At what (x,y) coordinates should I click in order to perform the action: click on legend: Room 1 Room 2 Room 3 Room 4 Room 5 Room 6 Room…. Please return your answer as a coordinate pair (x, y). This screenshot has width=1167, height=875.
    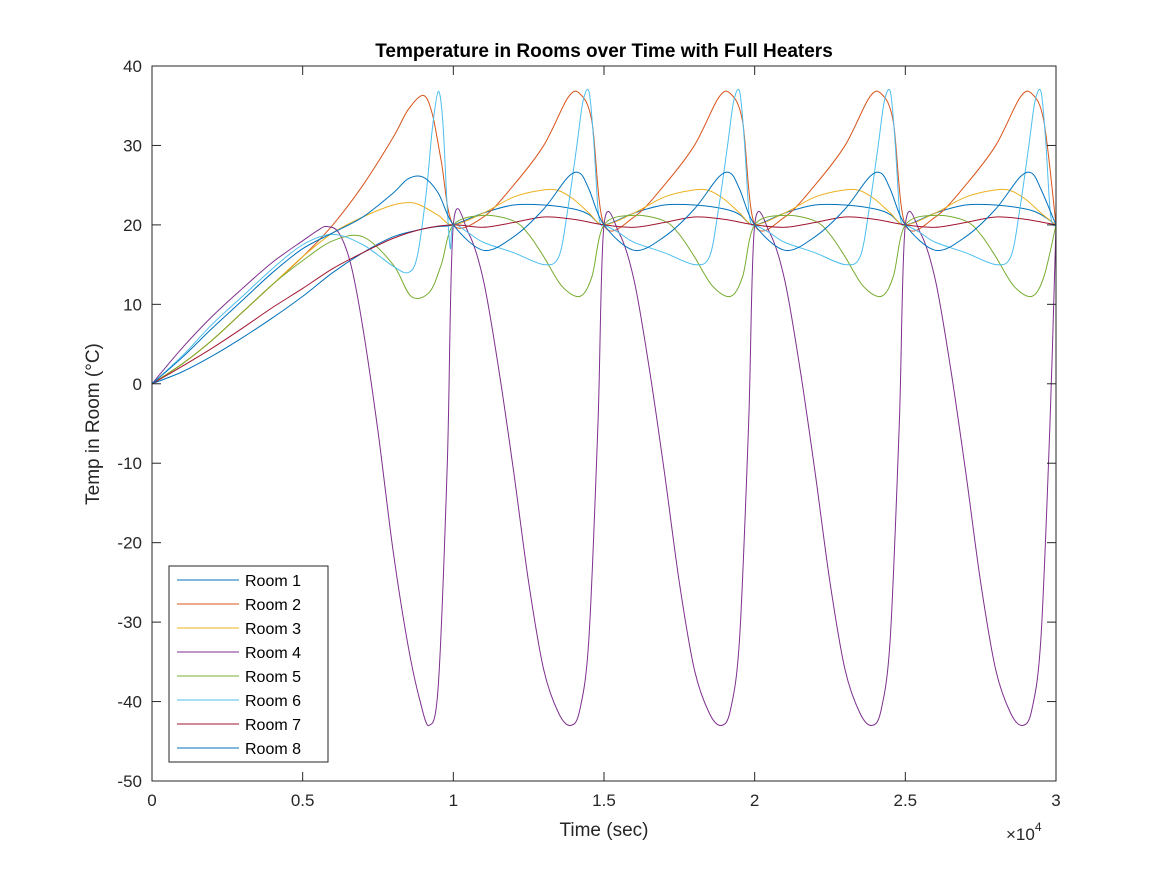
    Looking at the image, I should click on (248, 664).